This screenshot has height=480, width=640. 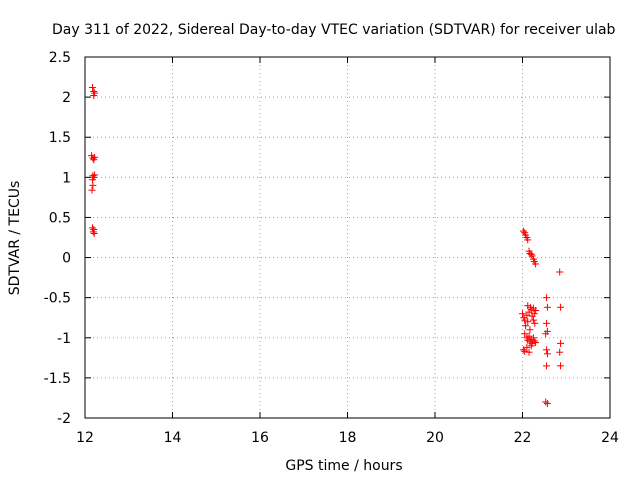 I want to click on x-tick-label: 12, so click(x=85, y=438).